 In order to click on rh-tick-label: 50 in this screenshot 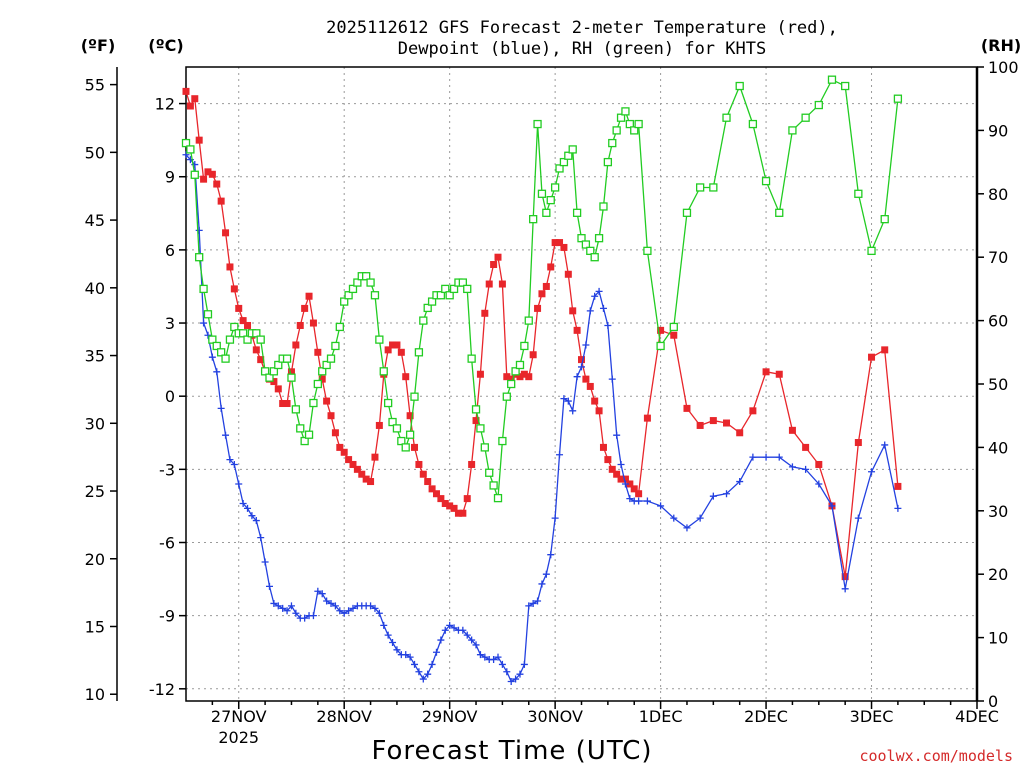, I will do `click(998, 384)`.